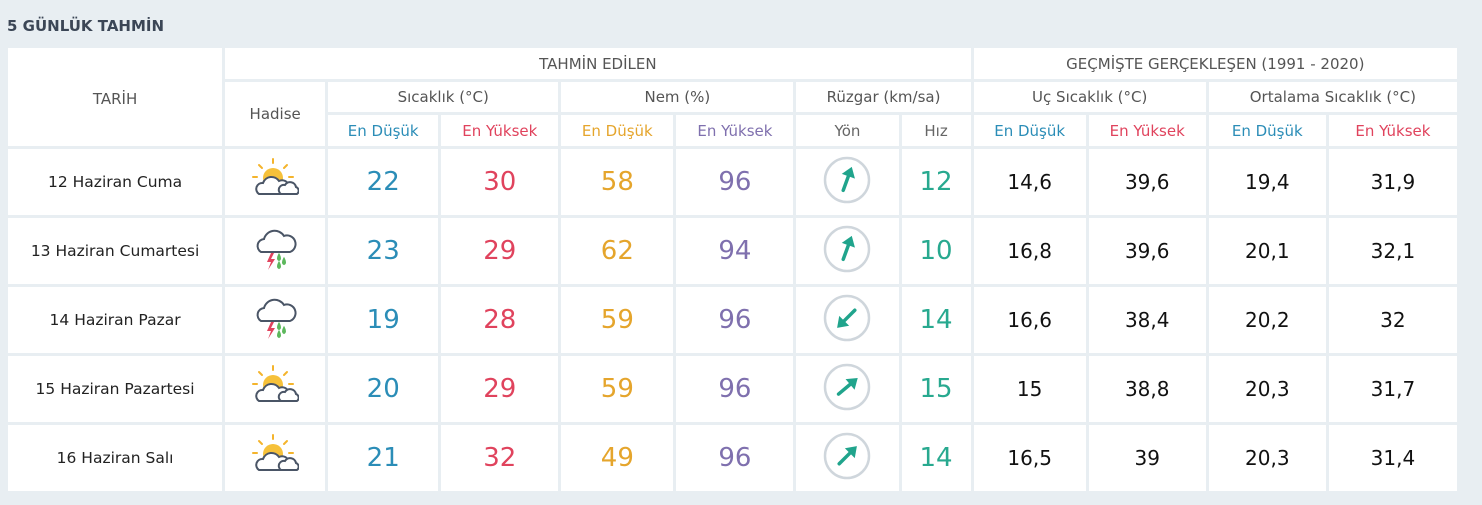  Describe the element at coordinates (617, 251) in the screenshot. I see `value: 62` at that location.